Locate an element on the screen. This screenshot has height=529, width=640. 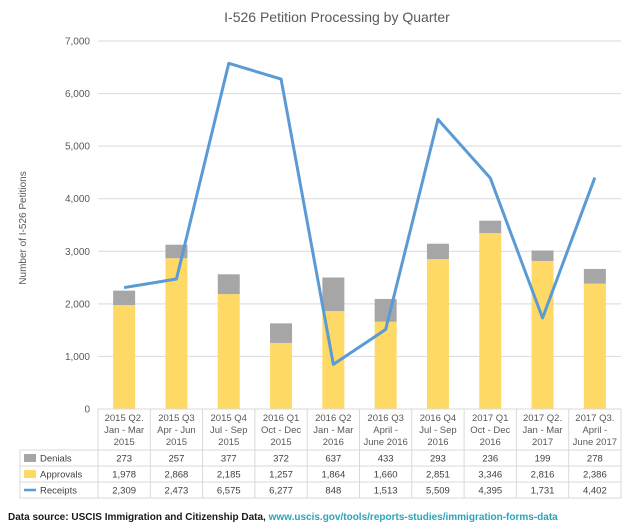
table-cell: 1,660 is located at coordinates (386, 475).